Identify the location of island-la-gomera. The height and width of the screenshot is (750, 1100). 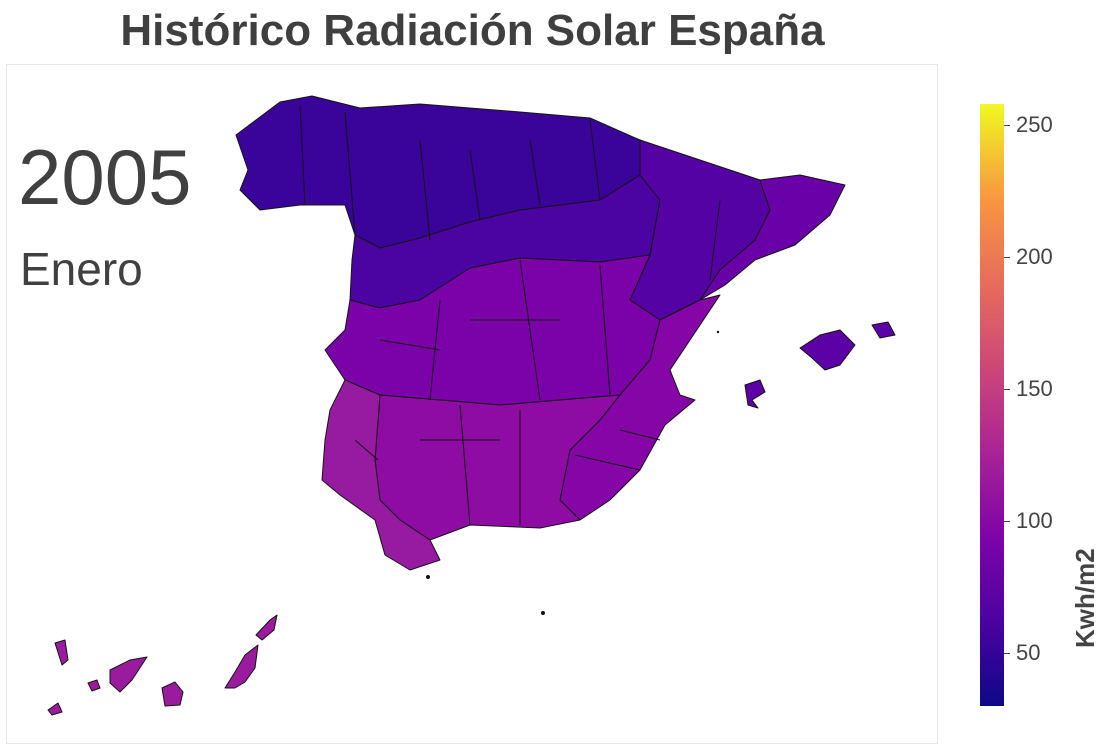
(94, 685).